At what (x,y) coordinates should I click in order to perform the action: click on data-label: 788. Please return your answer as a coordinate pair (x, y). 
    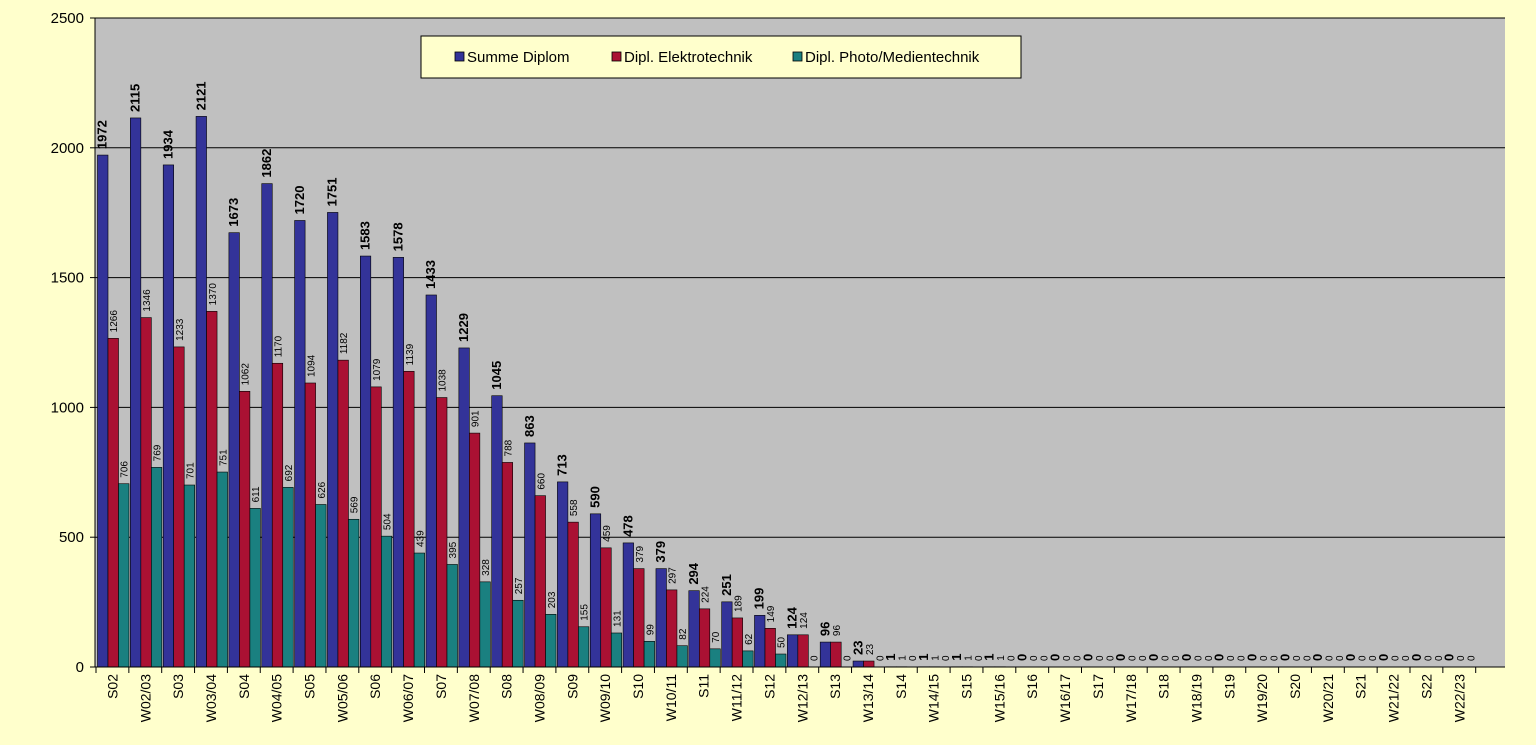
    Looking at the image, I should click on (508, 447).